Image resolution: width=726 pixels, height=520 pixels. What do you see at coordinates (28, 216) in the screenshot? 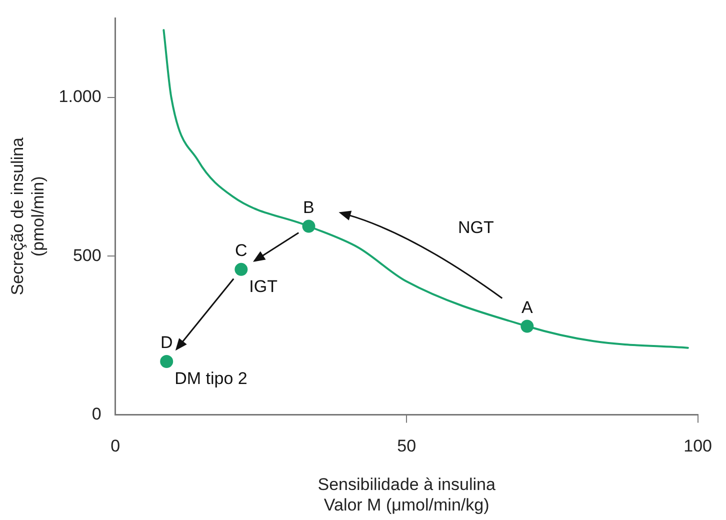
I see `y-axis-title: Secreção de insulina (pmol/min)` at bounding box center [28, 216].